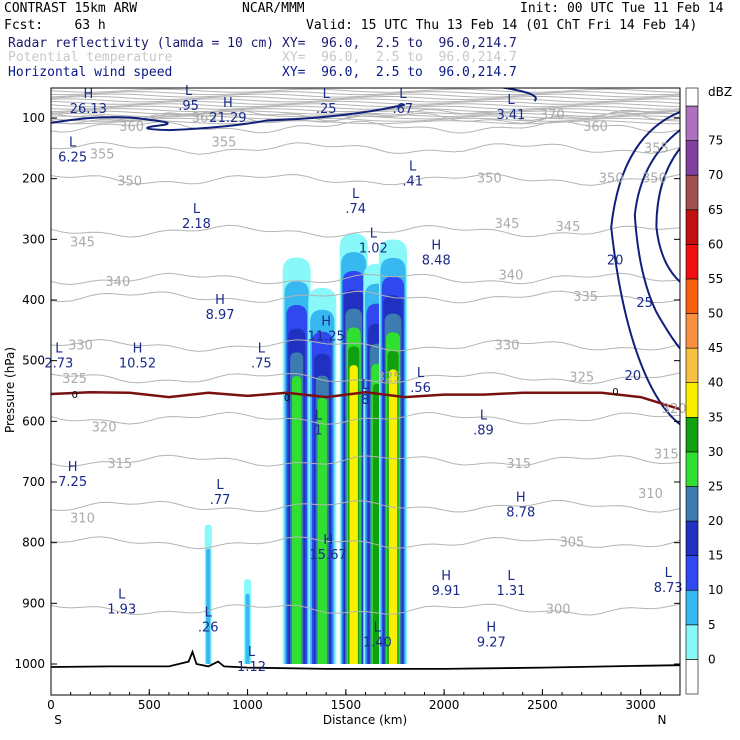 The height and width of the screenshot is (740, 740). I want to click on org-label: NCAR/MMM, so click(273, 8).